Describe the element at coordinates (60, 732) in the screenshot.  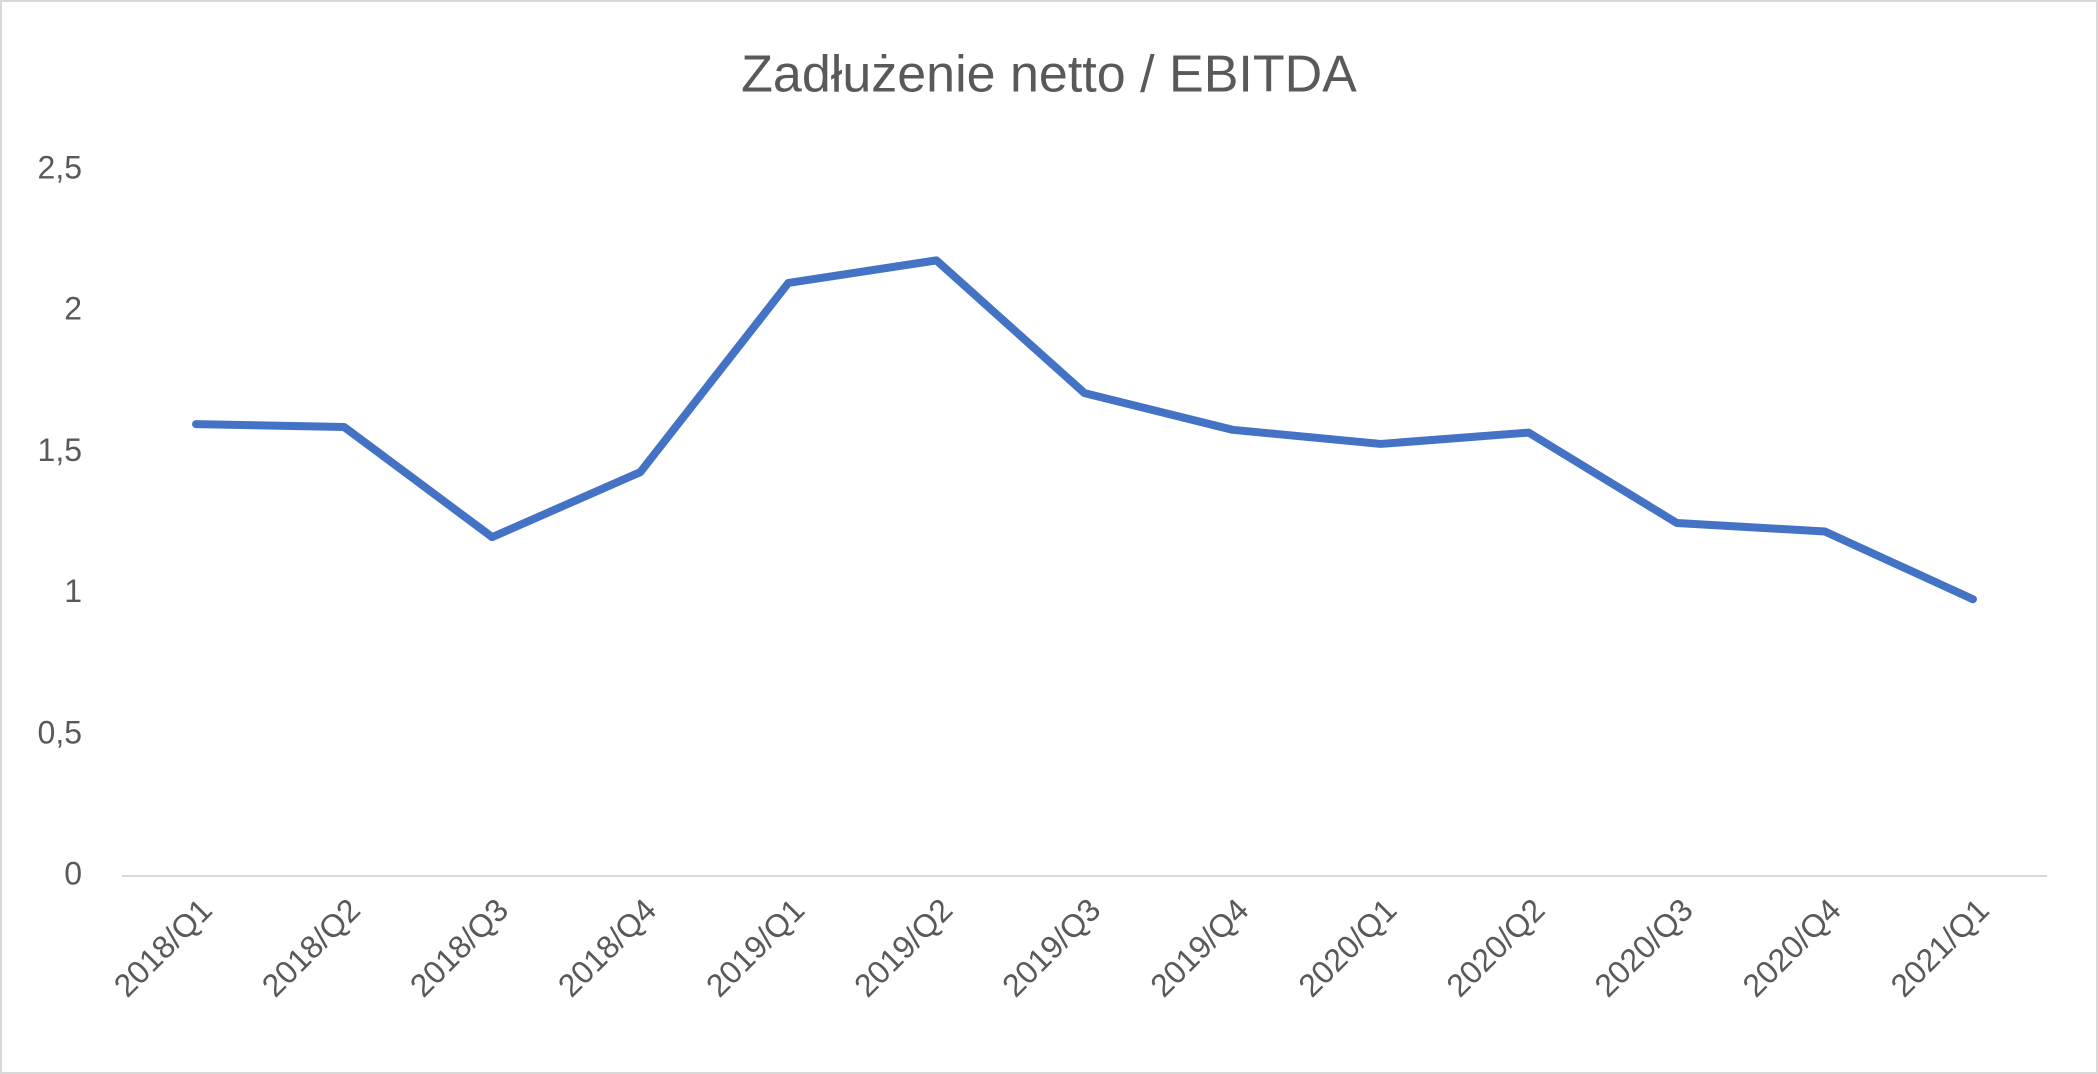
I see `y-tick-label: 0,5` at that location.